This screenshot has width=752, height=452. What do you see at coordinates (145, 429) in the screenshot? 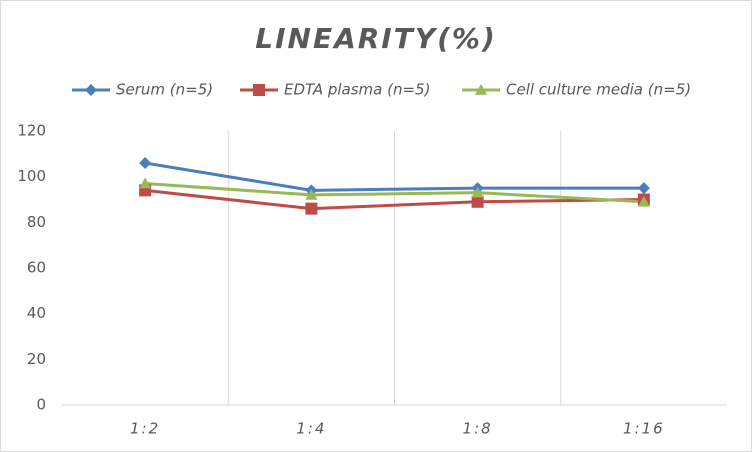
I see `x-tick-label: 1:2` at bounding box center [145, 429].